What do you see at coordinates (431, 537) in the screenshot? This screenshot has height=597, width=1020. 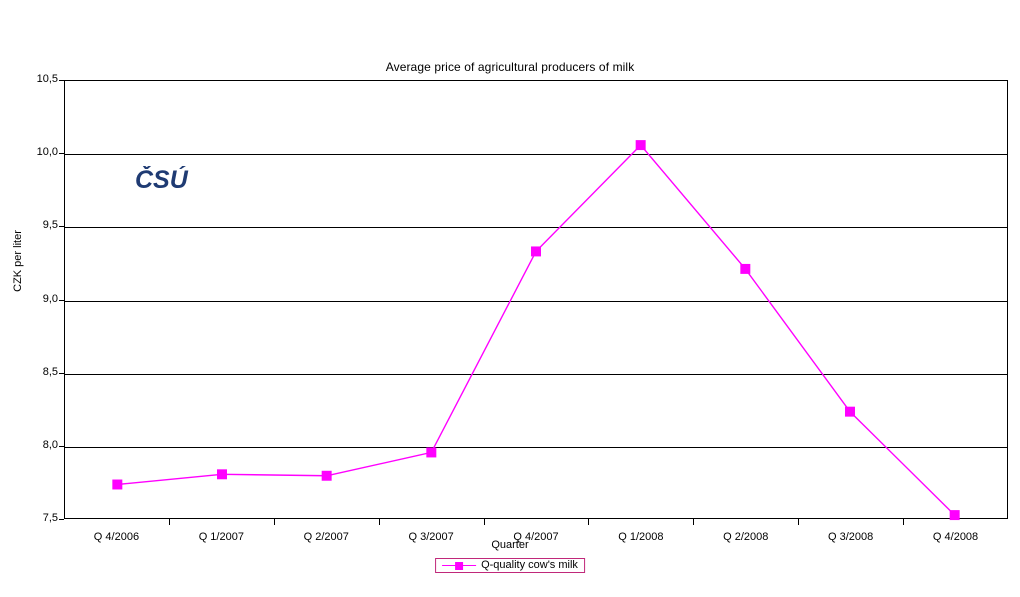 I see `x-tick-label: Q 3/2007` at bounding box center [431, 537].